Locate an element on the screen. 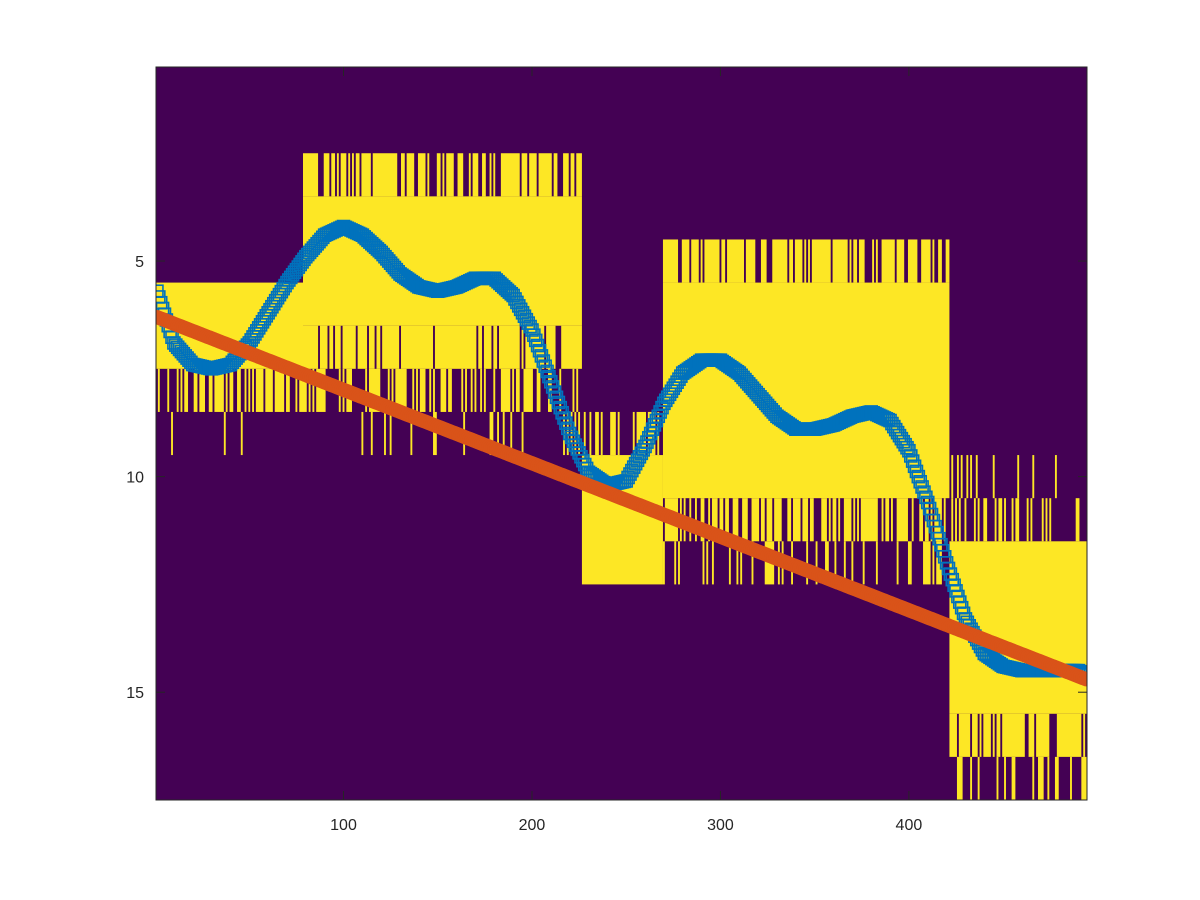 Image resolution: width=1200 pixels, height=900 pixels. x-tick-label: 100 is located at coordinates (343, 825).